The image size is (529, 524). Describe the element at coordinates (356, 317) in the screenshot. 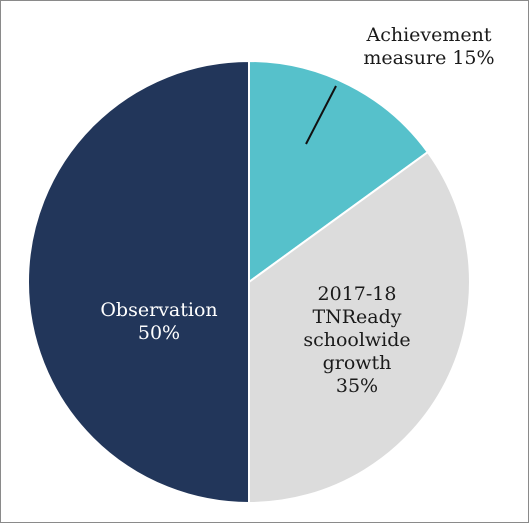

I see `slice-label-line: TNReady` at that location.